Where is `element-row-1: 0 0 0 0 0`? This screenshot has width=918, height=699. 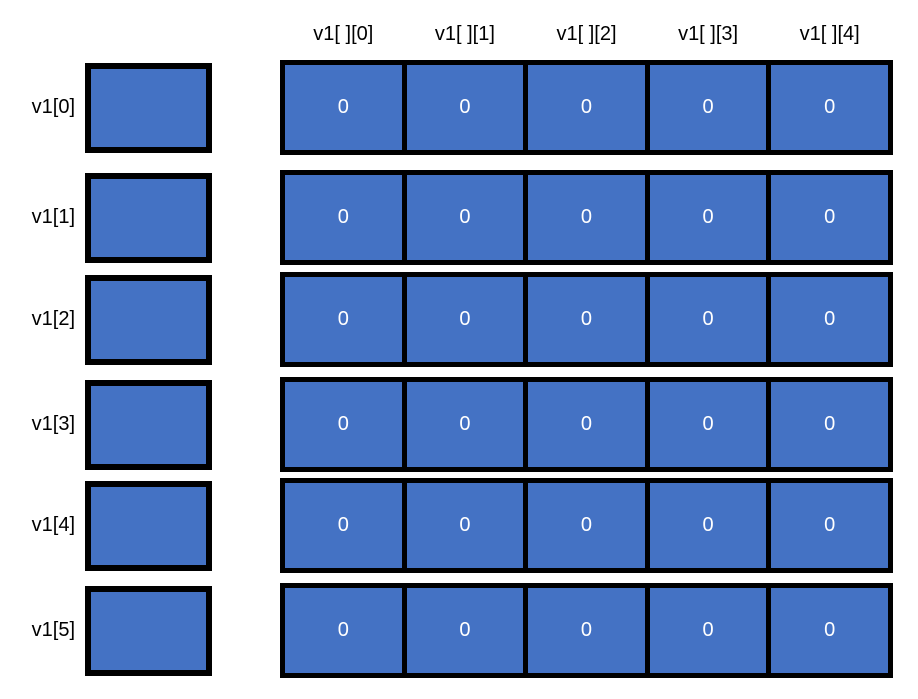
element-row-1: 0 0 0 0 0 is located at coordinates (586, 217).